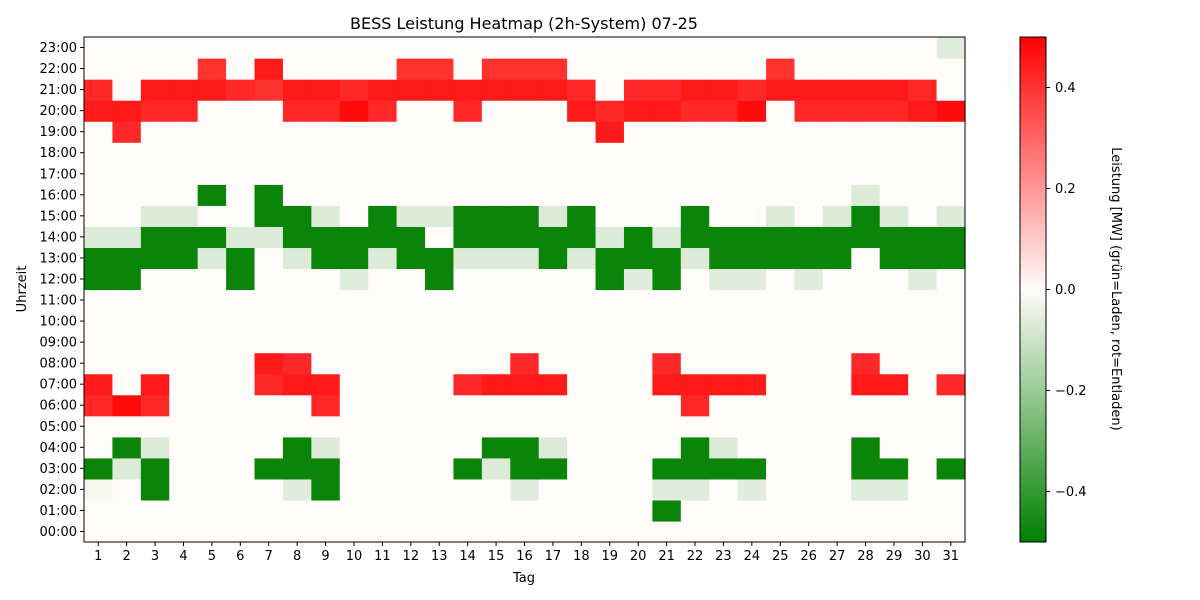 The height and width of the screenshot is (600, 1200). What do you see at coordinates (553, 556) in the screenshot?
I see `x-tick-label: 17` at bounding box center [553, 556].